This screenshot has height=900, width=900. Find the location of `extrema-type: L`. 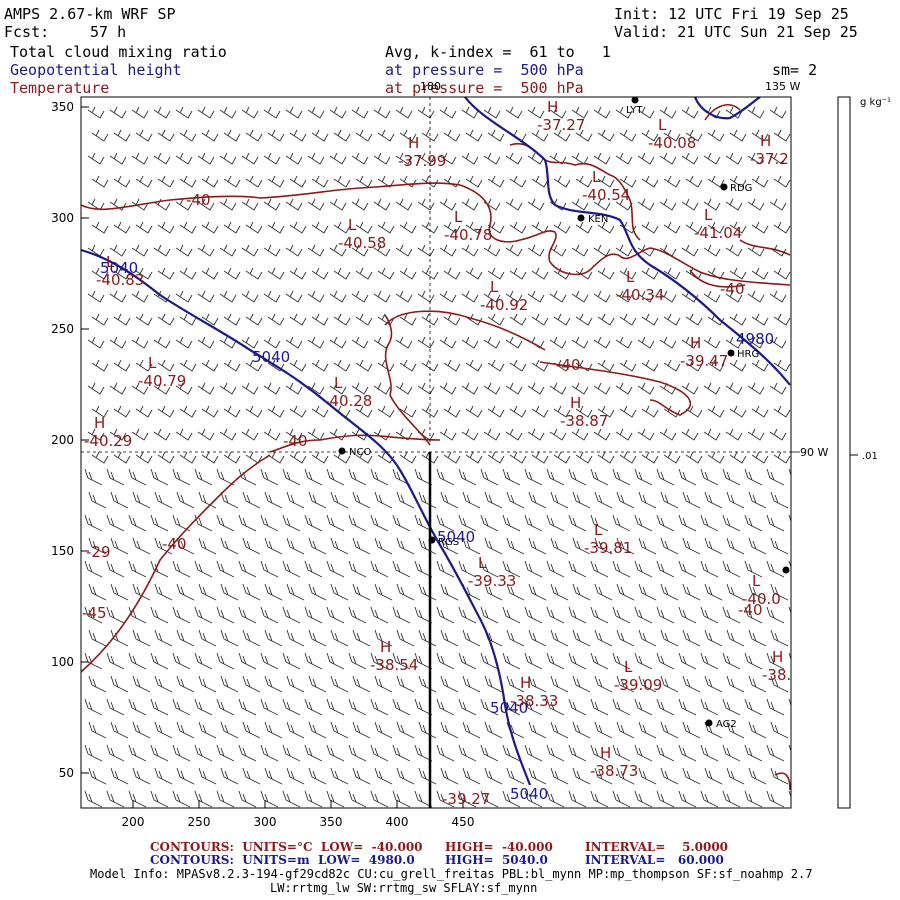

extrema-type: L is located at coordinates (352, 225).